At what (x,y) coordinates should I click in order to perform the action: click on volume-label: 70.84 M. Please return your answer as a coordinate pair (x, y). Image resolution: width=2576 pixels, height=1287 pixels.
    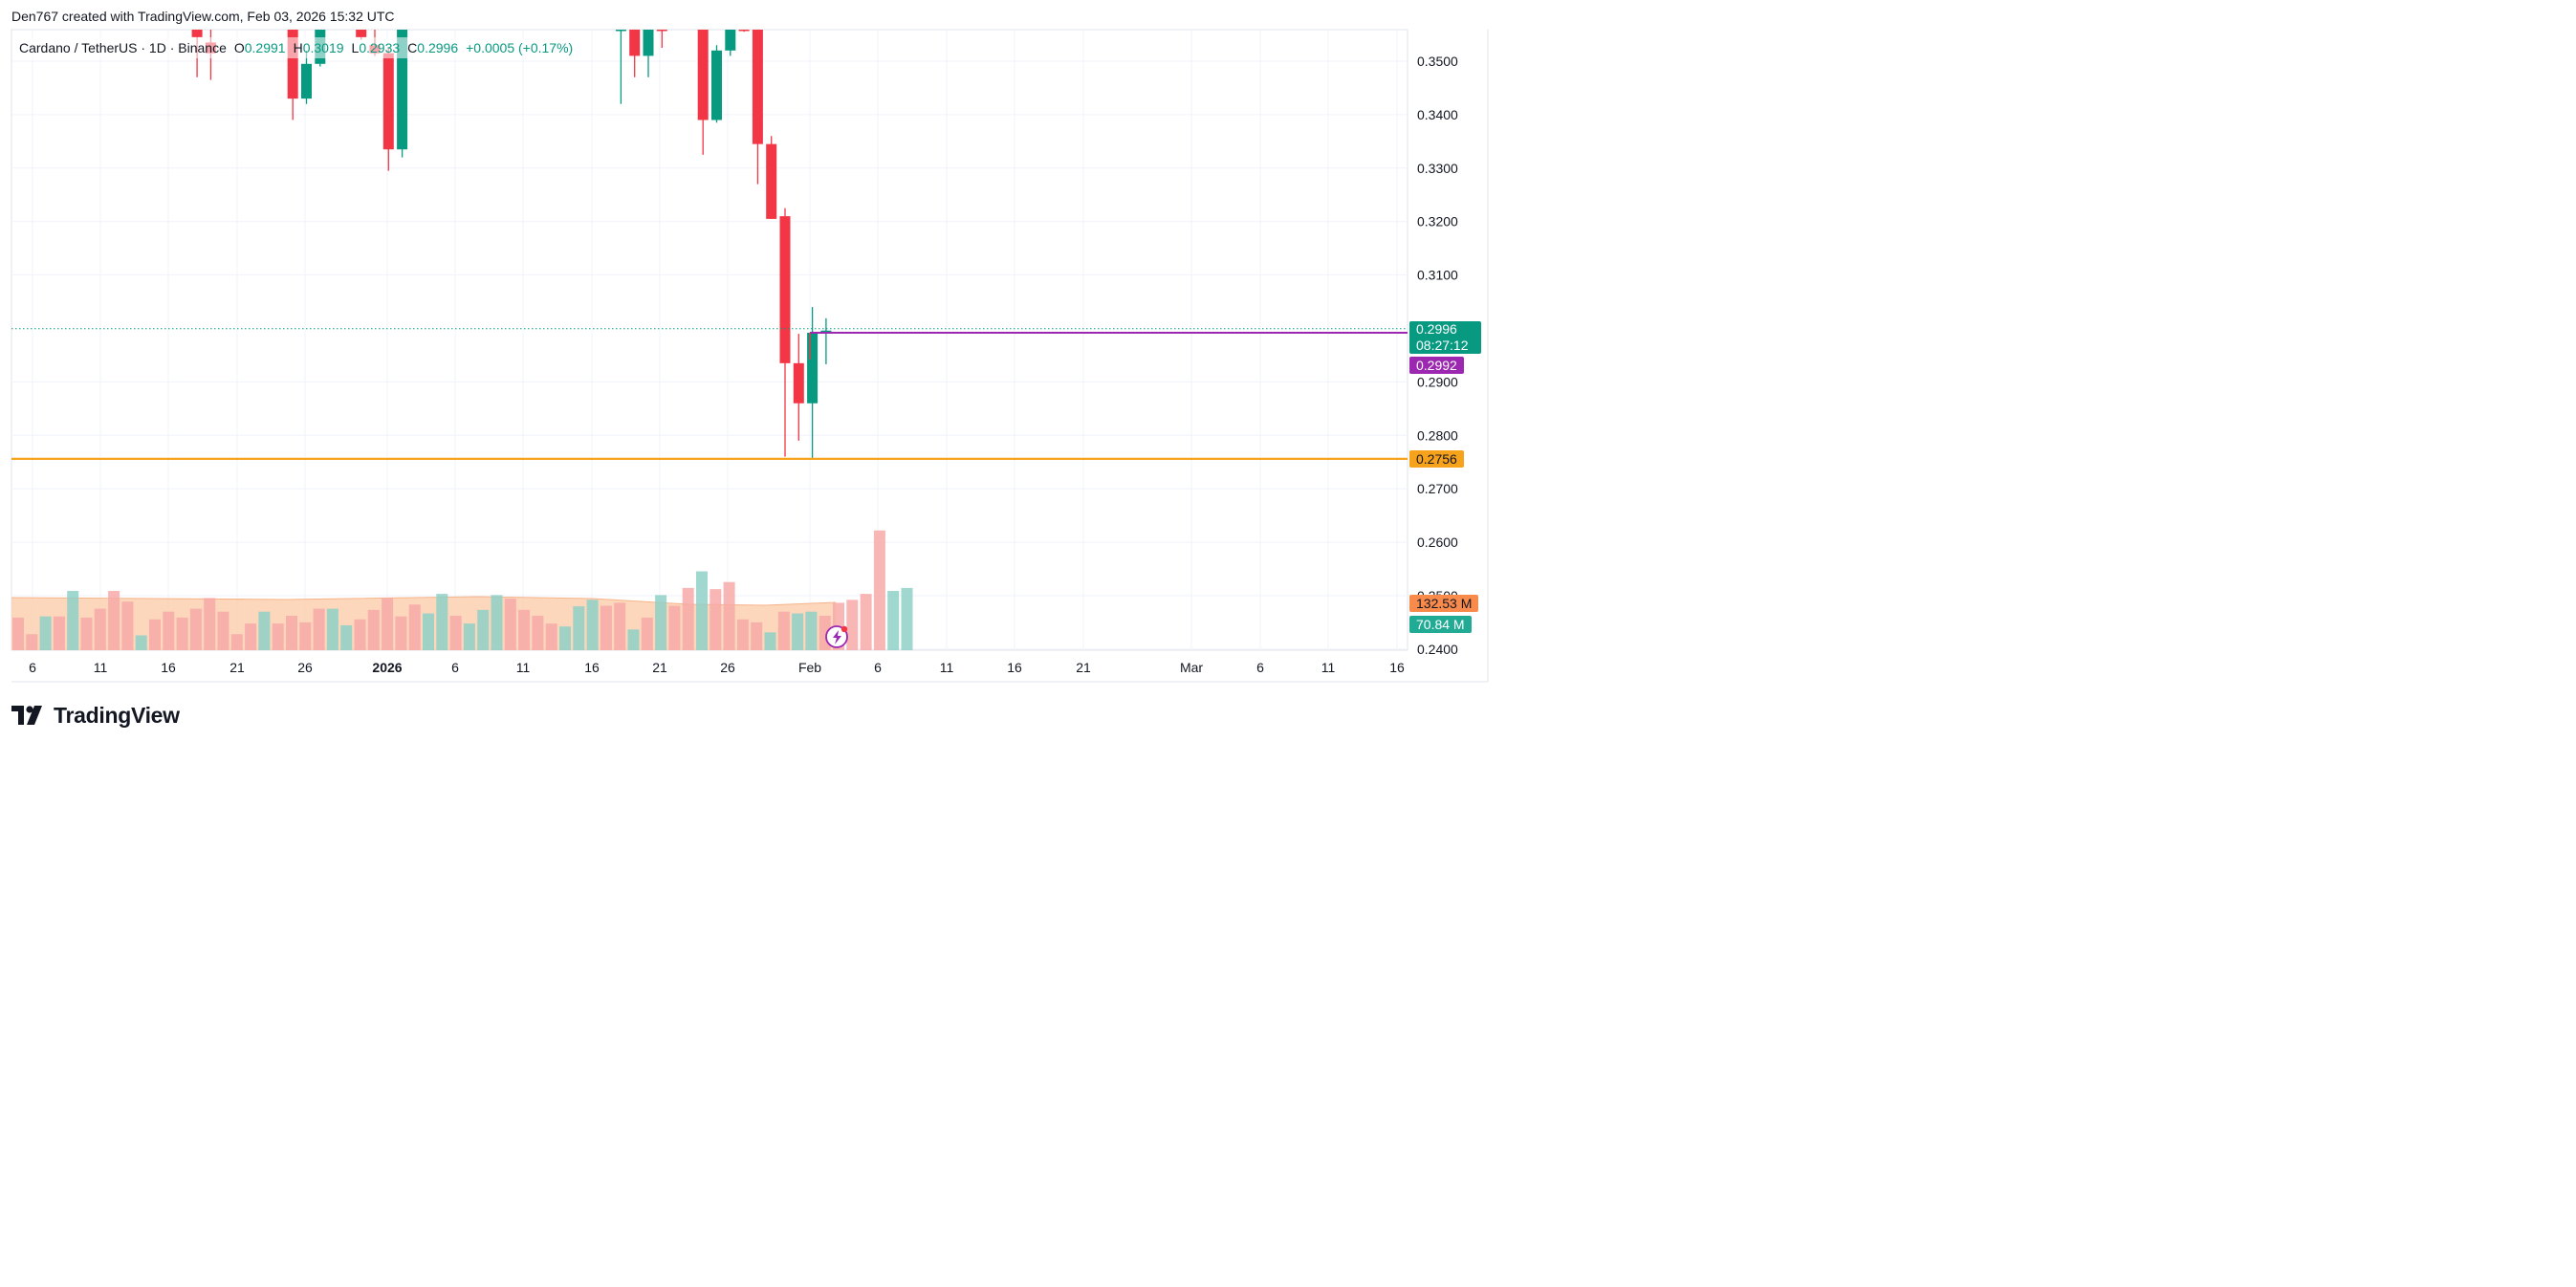
    Looking at the image, I should click on (1440, 624).